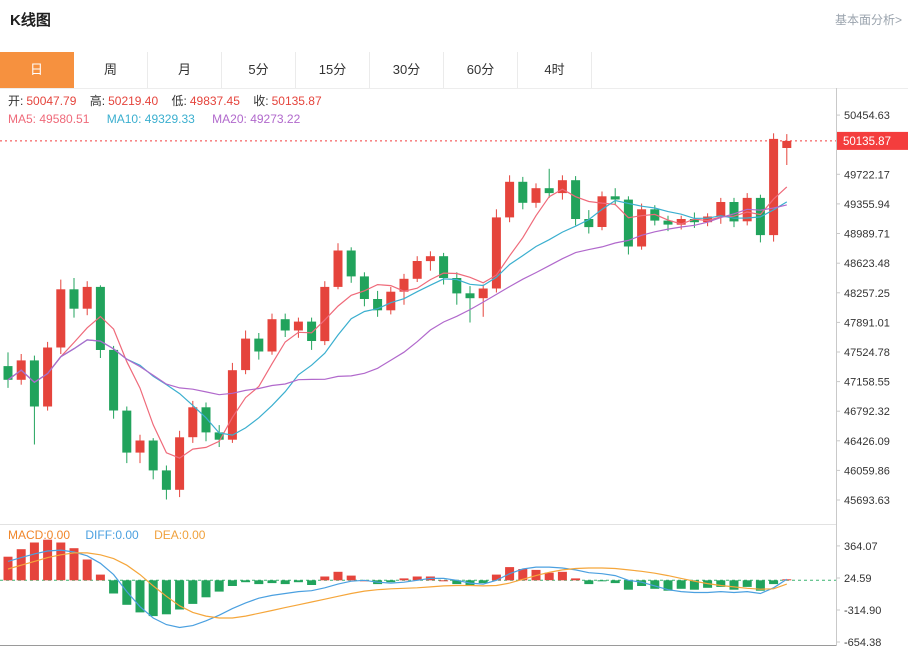 The width and height of the screenshot is (908, 646). What do you see at coordinates (867, 264) in the screenshot?
I see `price-axis-label: 48623.48` at bounding box center [867, 264].